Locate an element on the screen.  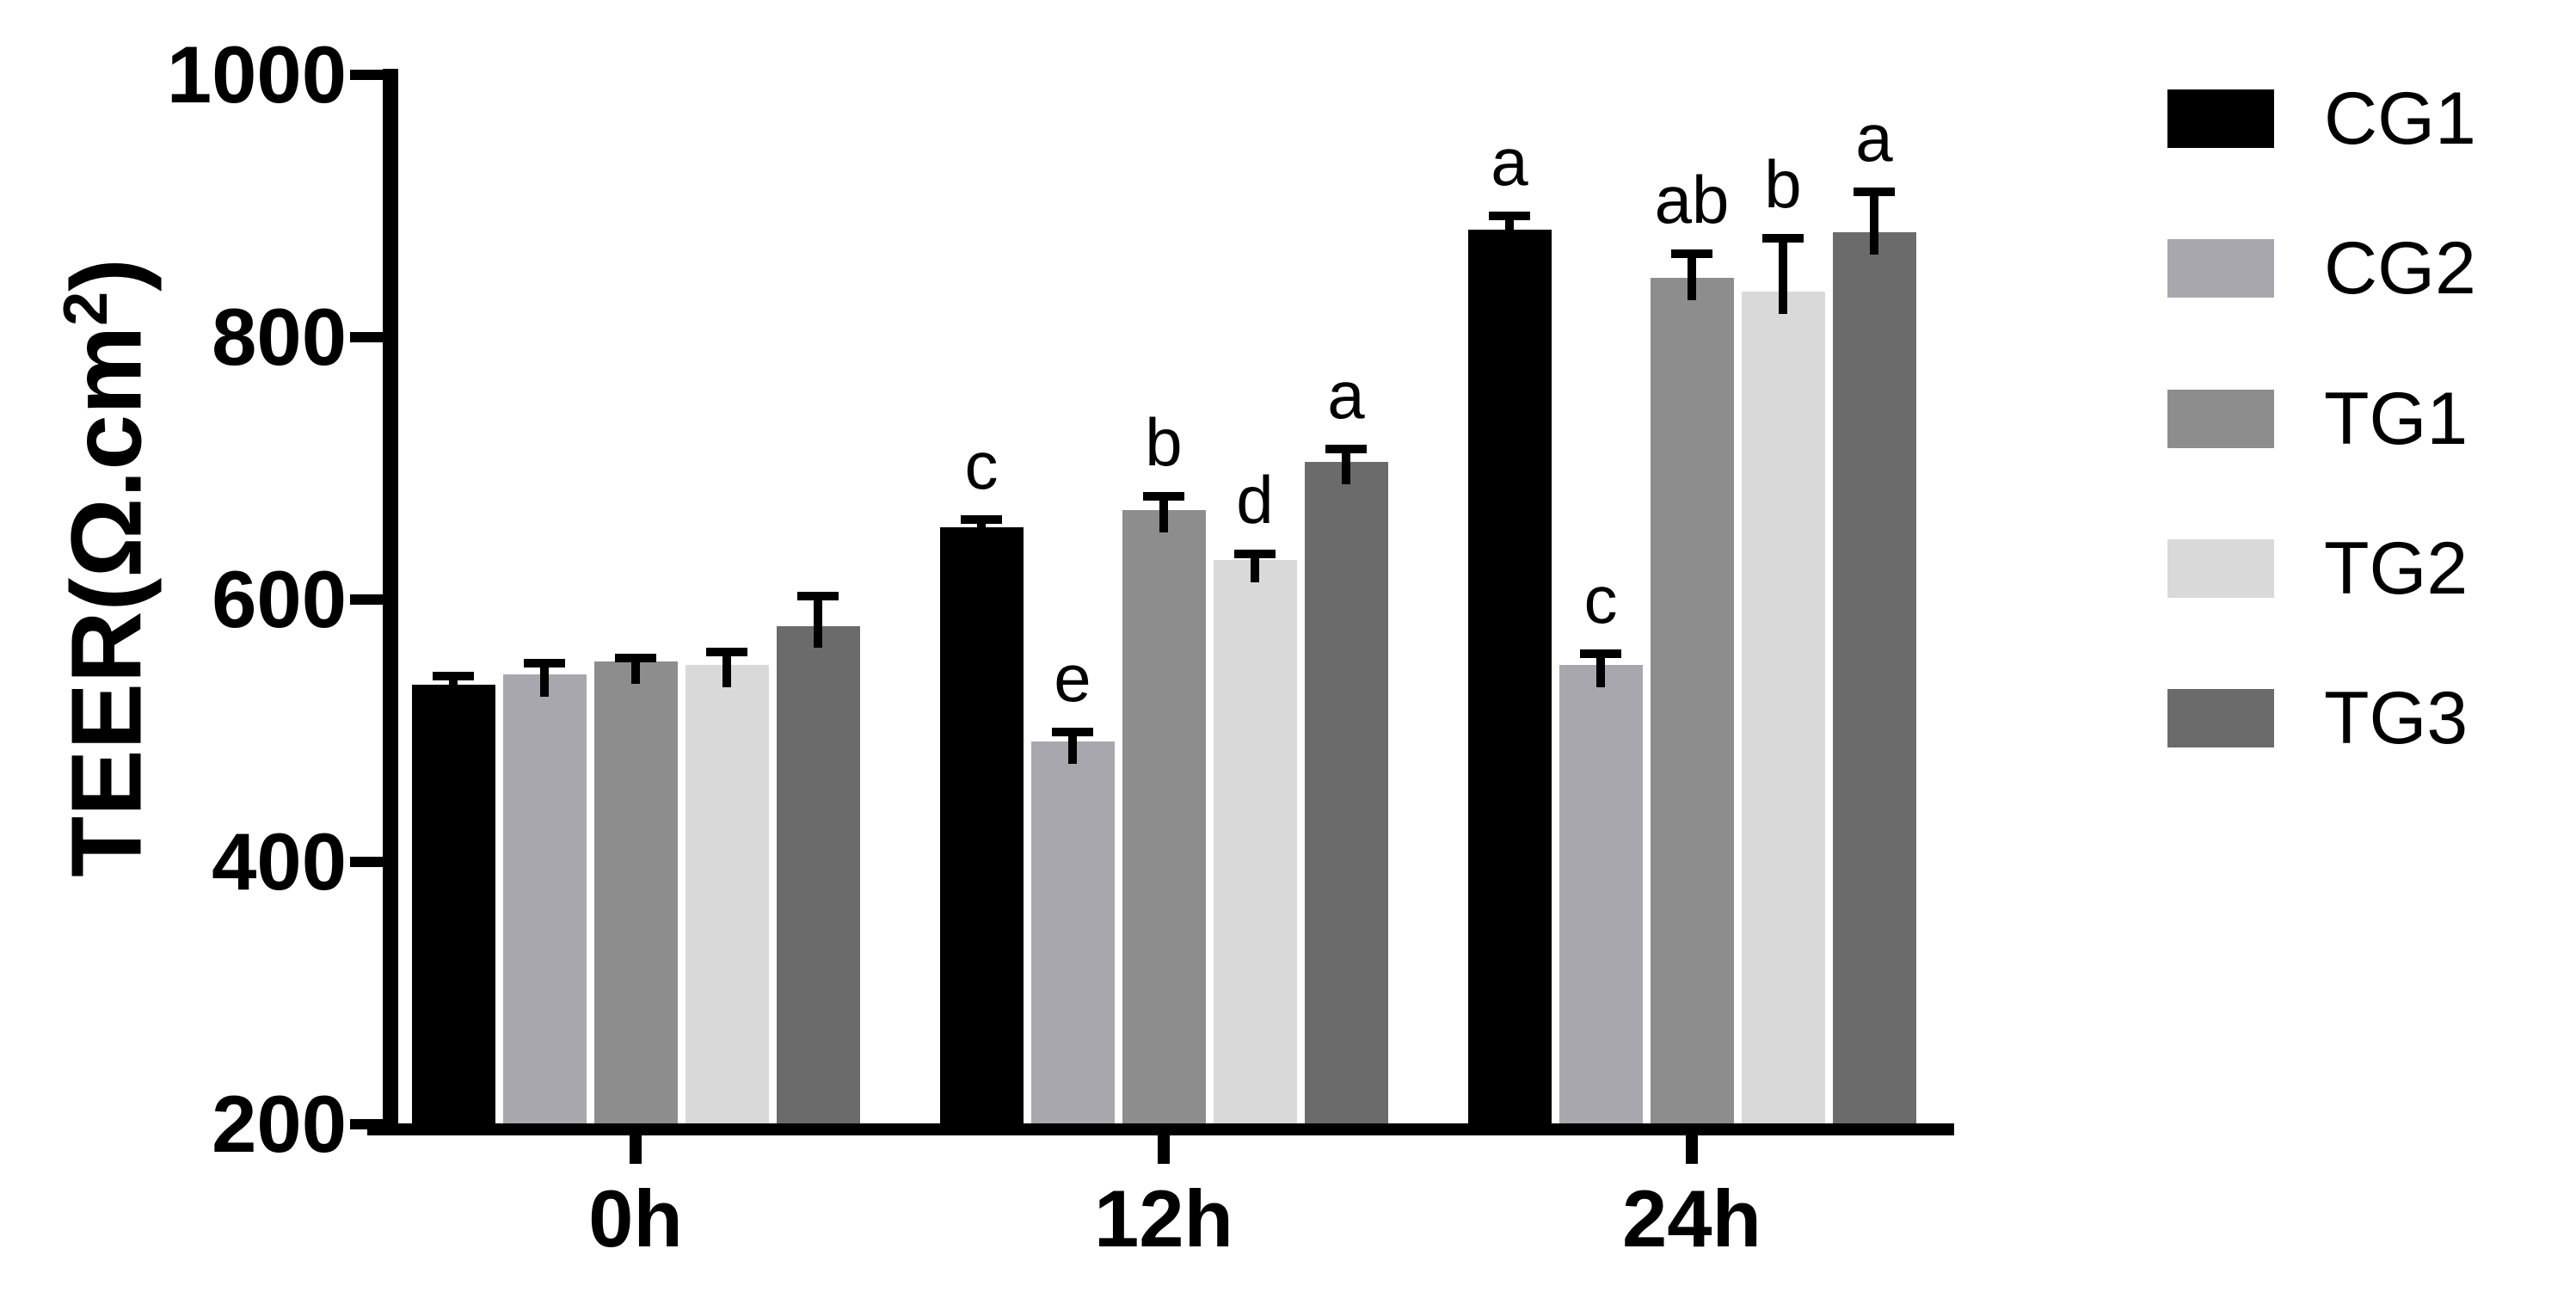
error-bar-stem-TG3-24h is located at coordinates (1874, 221).